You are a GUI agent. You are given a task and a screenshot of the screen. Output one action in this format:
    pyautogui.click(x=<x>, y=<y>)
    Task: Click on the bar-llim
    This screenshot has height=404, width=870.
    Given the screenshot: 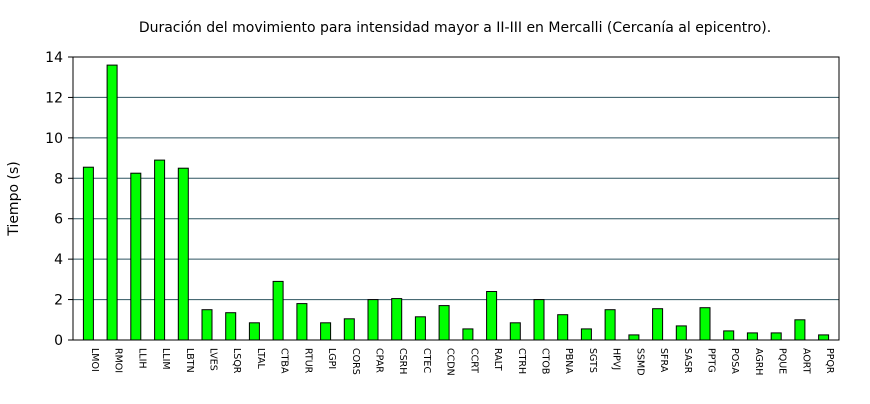 What is the action you would take?
    pyautogui.click(x=160, y=250)
    